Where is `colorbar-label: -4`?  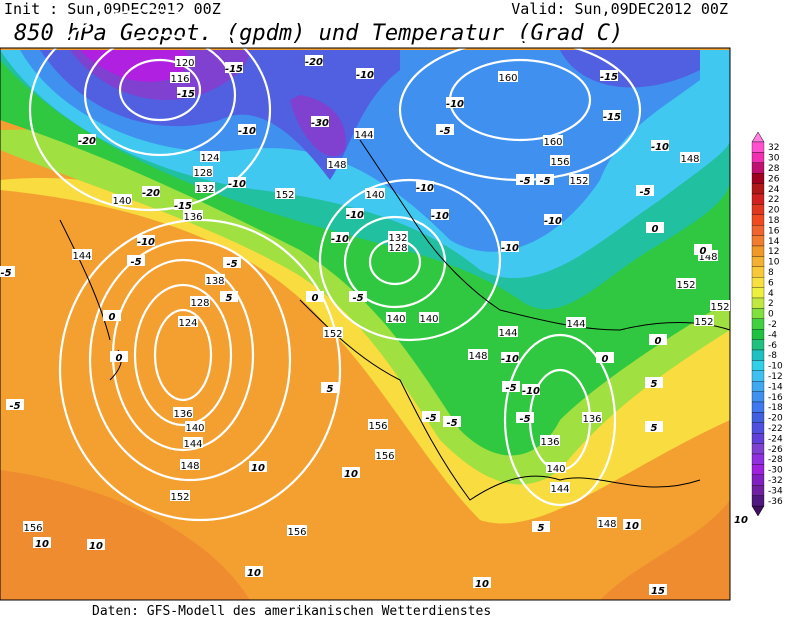
colorbar-label: -4 is located at coordinates (772, 335).